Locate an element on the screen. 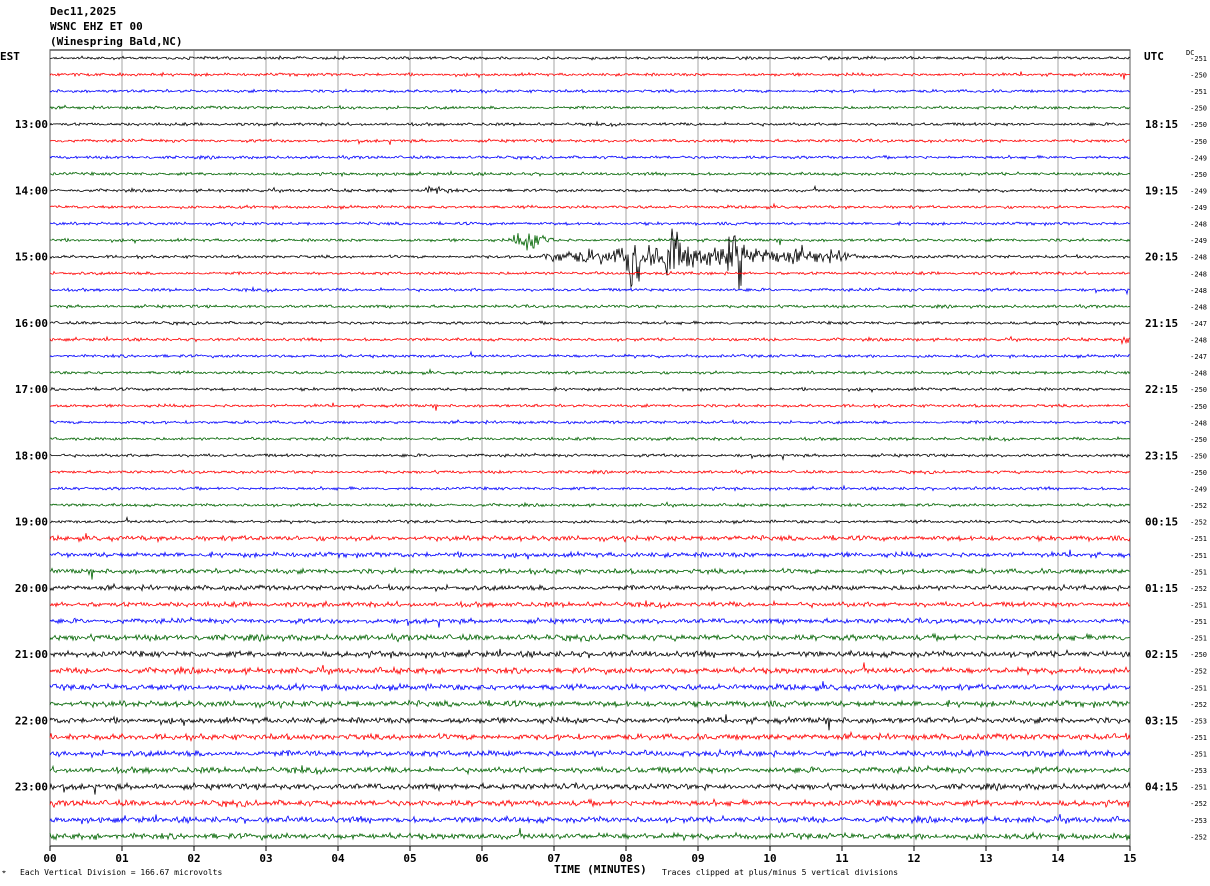 The width and height of the screenshot is (1210, 886). x-tick-label: 00 is located at coordinates (49, 858).